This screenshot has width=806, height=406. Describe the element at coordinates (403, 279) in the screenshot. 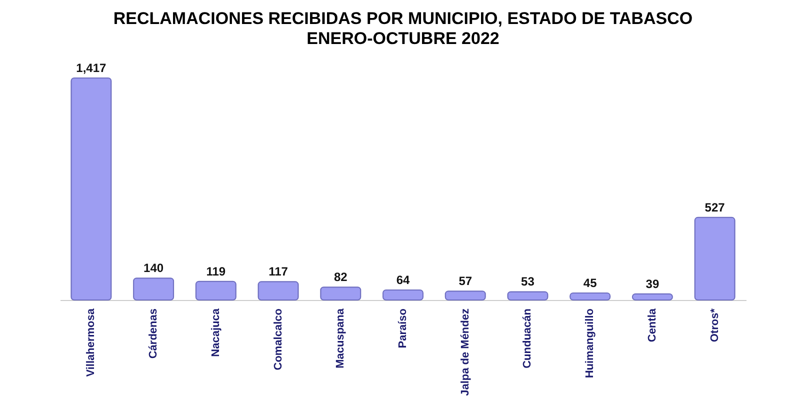

I see `data-label: 64` at that location.